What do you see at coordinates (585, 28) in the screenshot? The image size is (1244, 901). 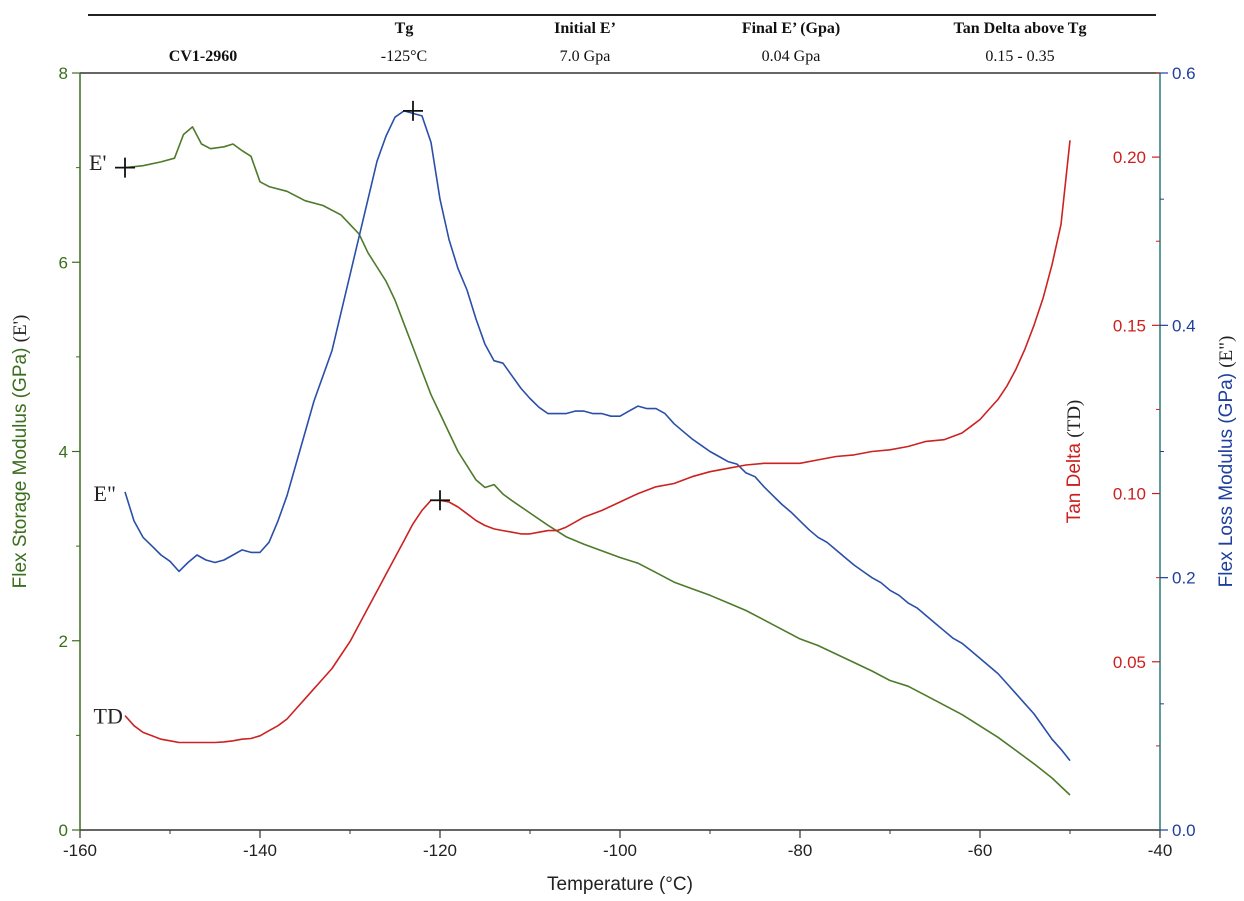 I see `table-header-initial-e: Initial E’` at bounding box center [585, 28].